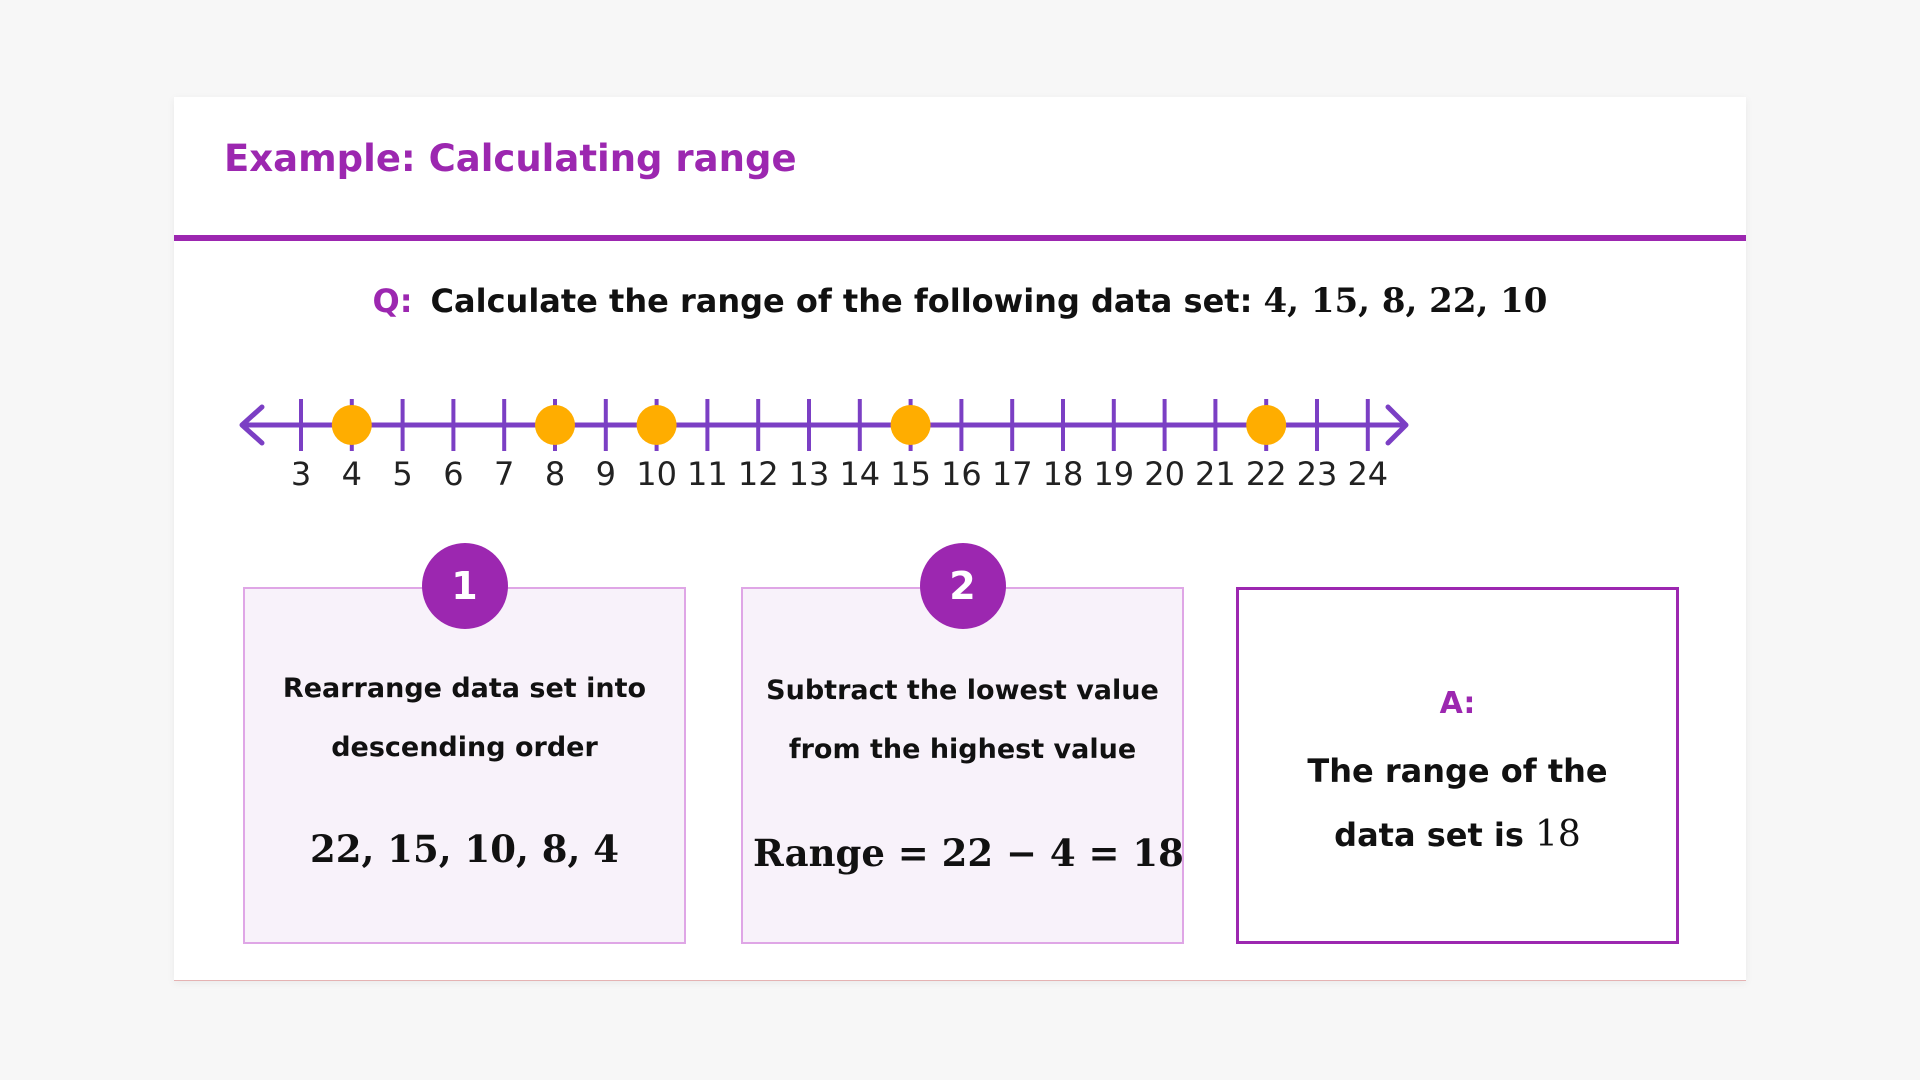  I want to click on tick-label-13: 13, so click(809, 474).